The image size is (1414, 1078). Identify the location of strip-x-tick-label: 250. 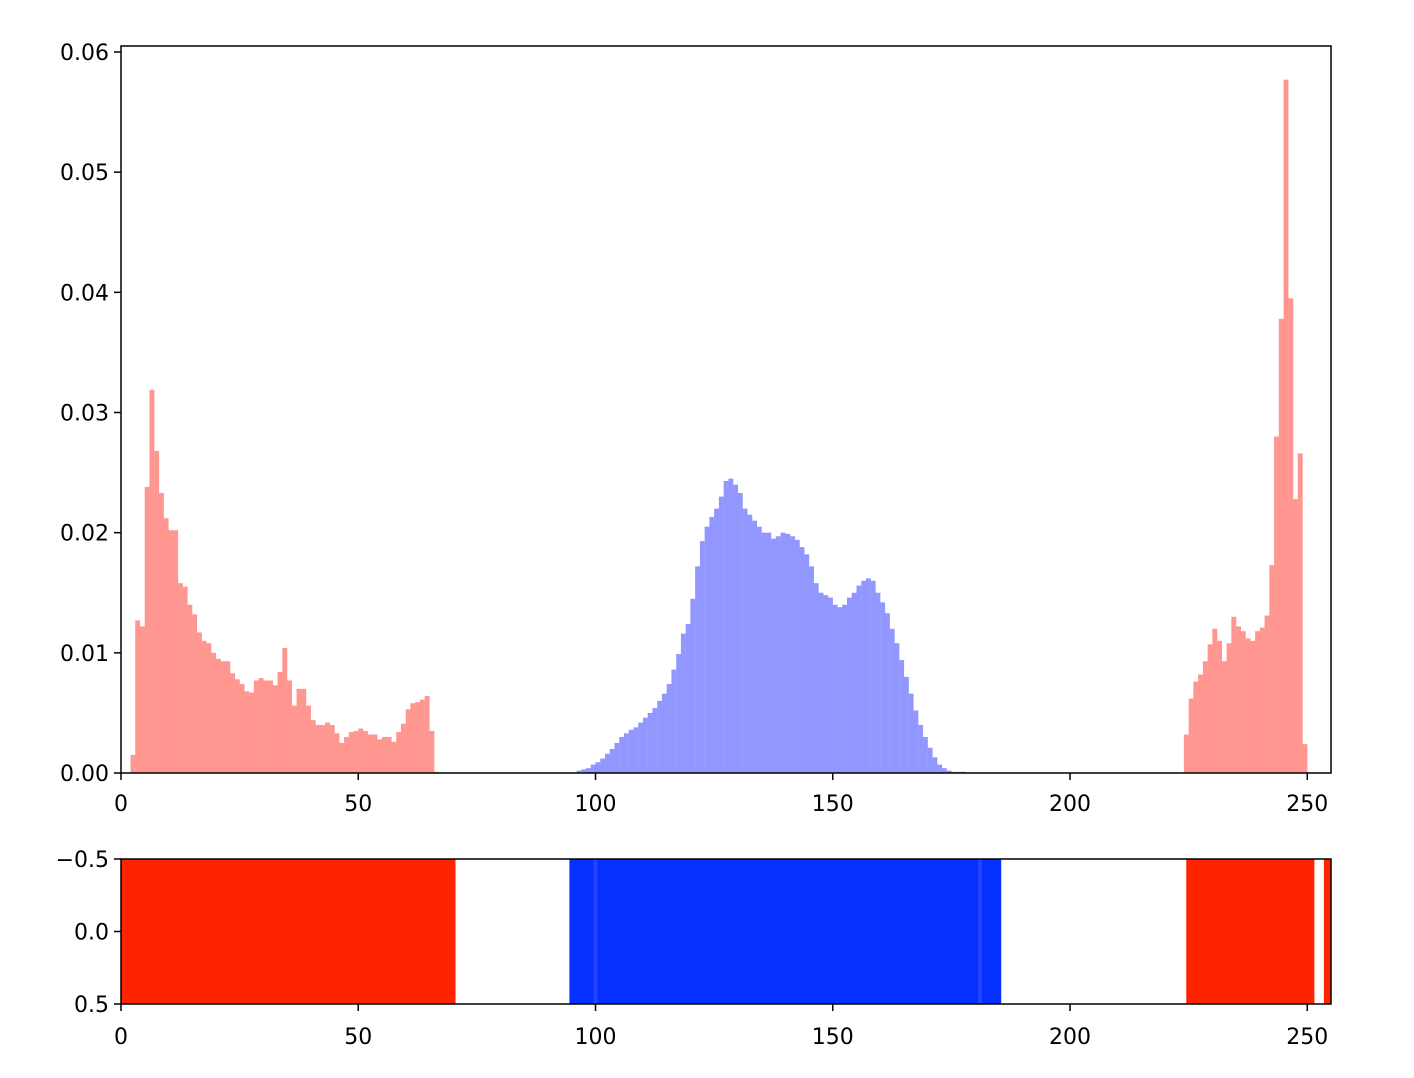
(1307, 1037).